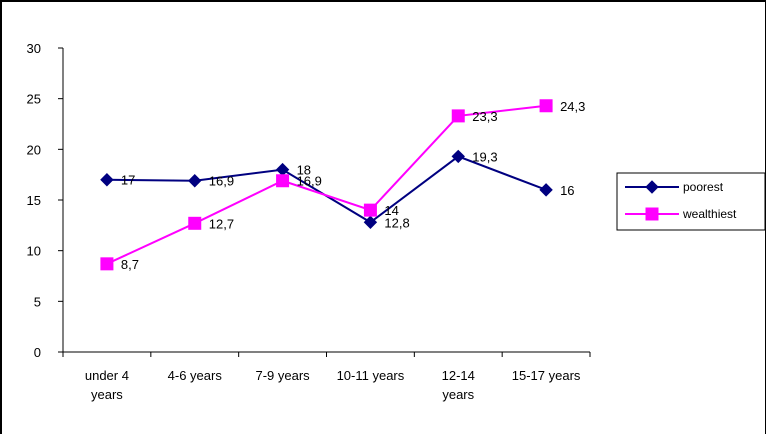  I want to click on legend-marker-poorest, so click(652, 187).